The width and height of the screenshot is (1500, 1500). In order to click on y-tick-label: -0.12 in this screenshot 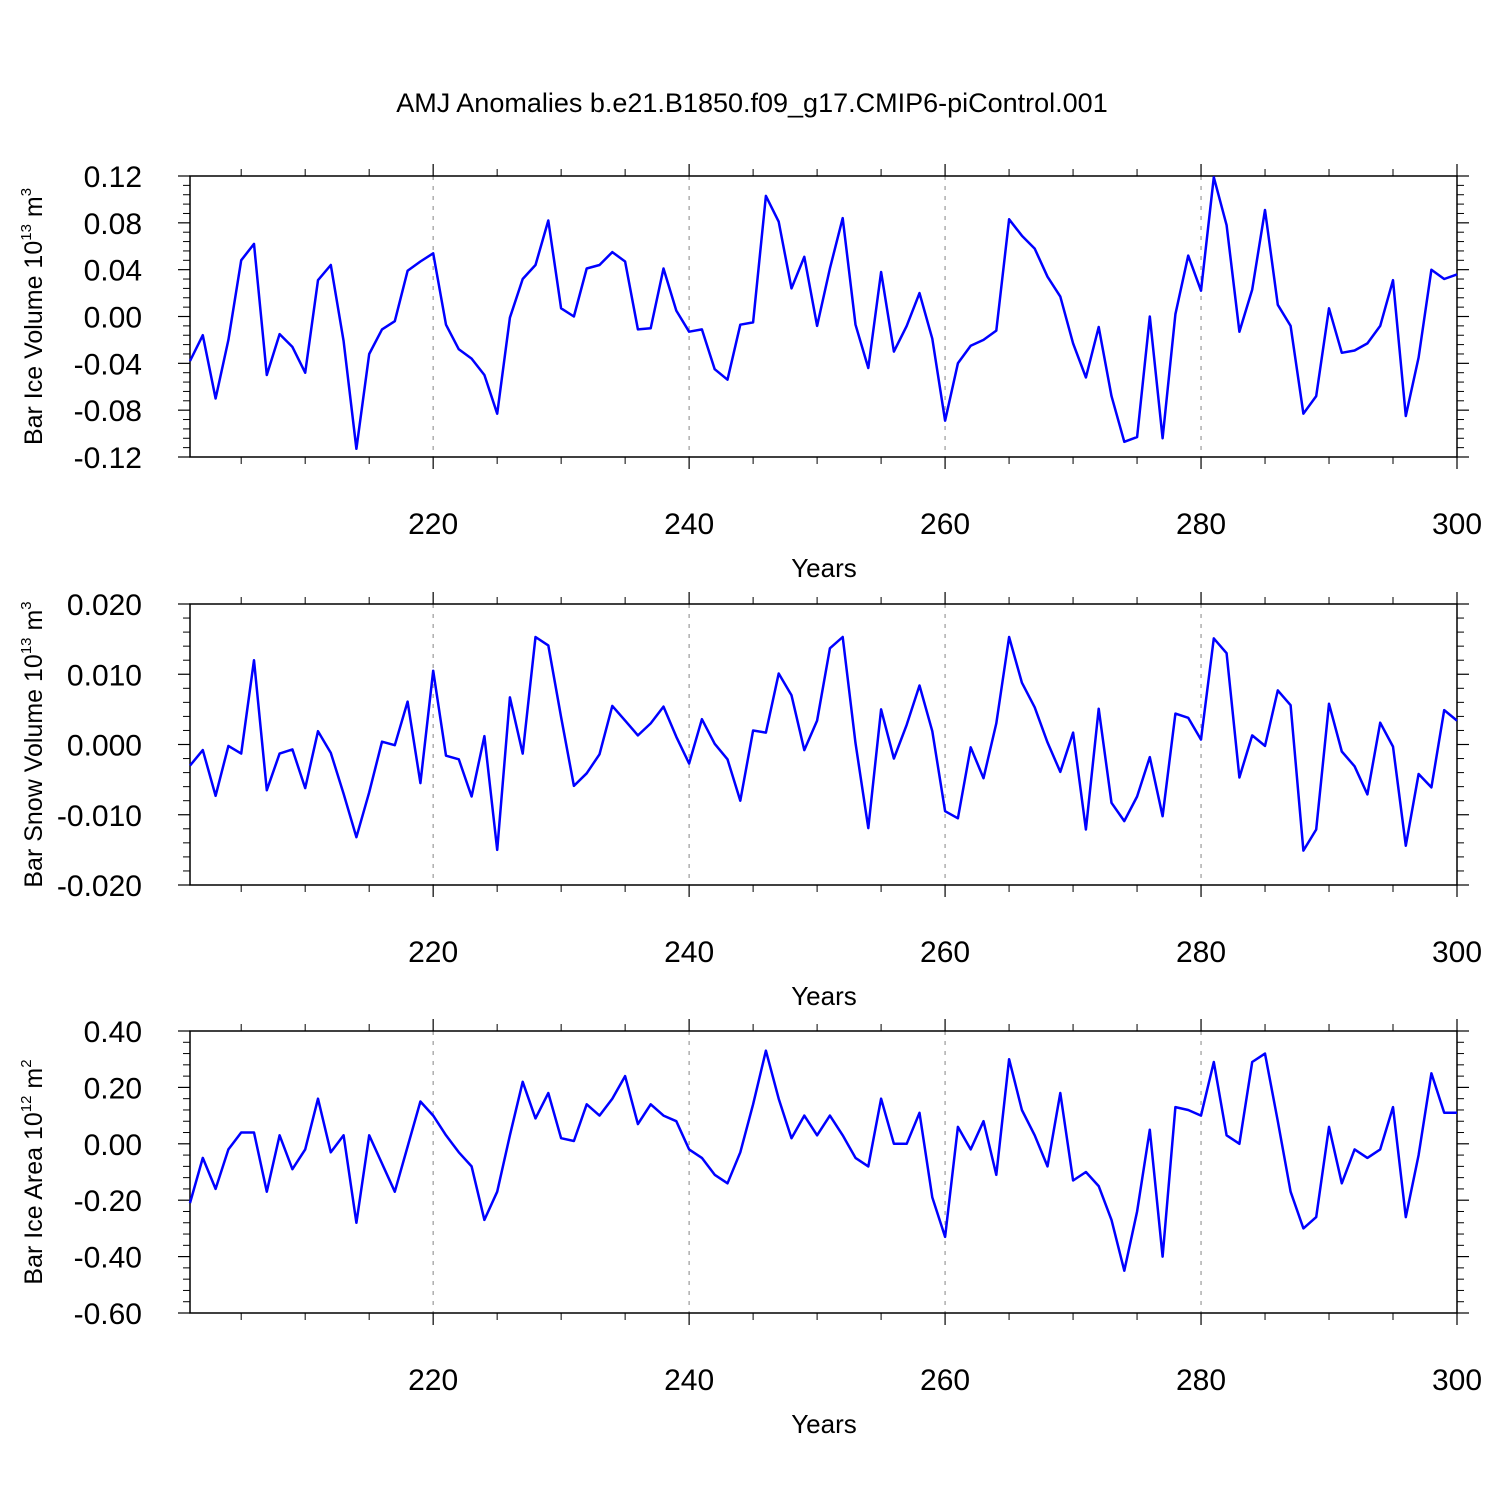, I will do `click(108, 458)`.